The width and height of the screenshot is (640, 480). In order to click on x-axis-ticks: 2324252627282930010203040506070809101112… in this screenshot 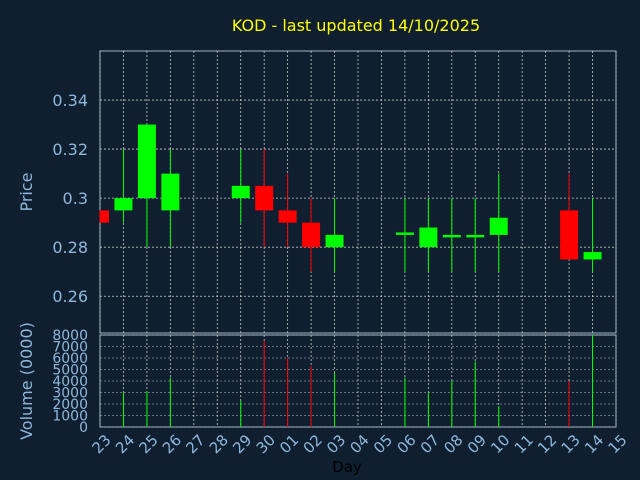, I will do `click(360, 444)`.